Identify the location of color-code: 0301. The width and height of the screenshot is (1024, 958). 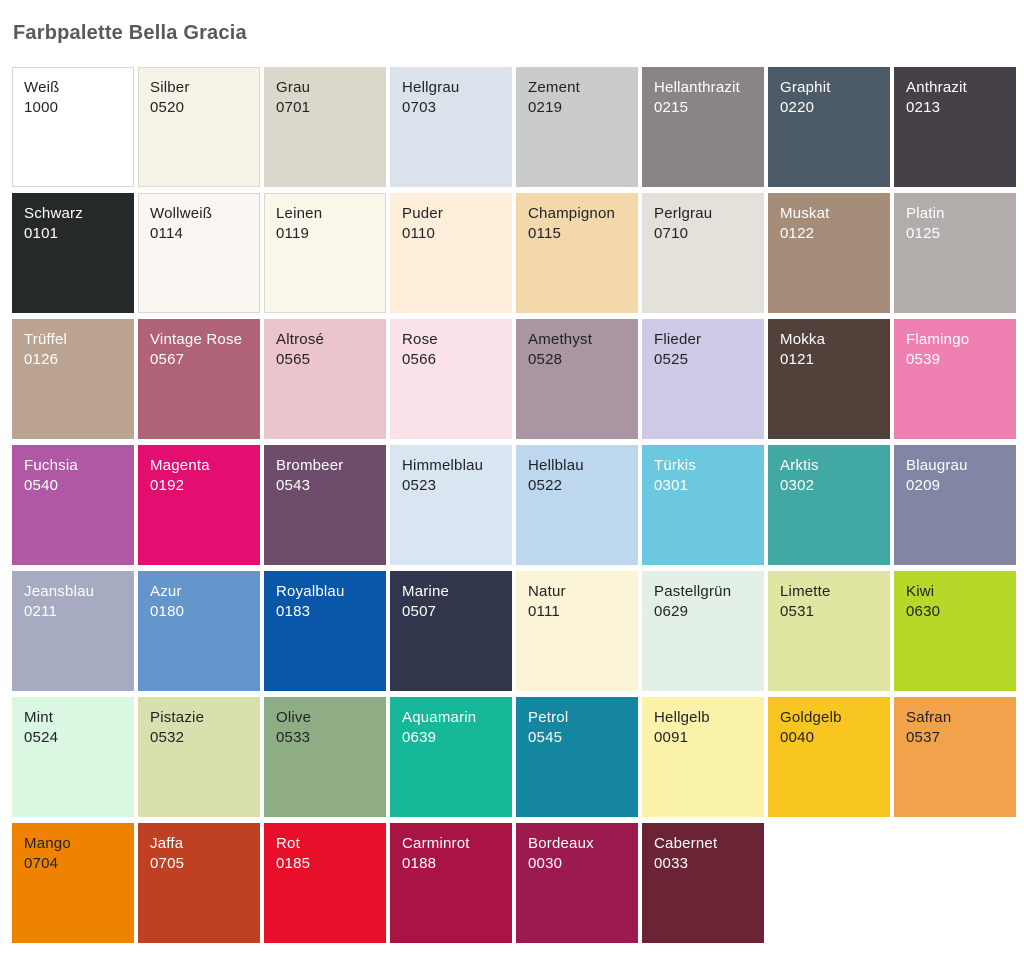
(671, 485).